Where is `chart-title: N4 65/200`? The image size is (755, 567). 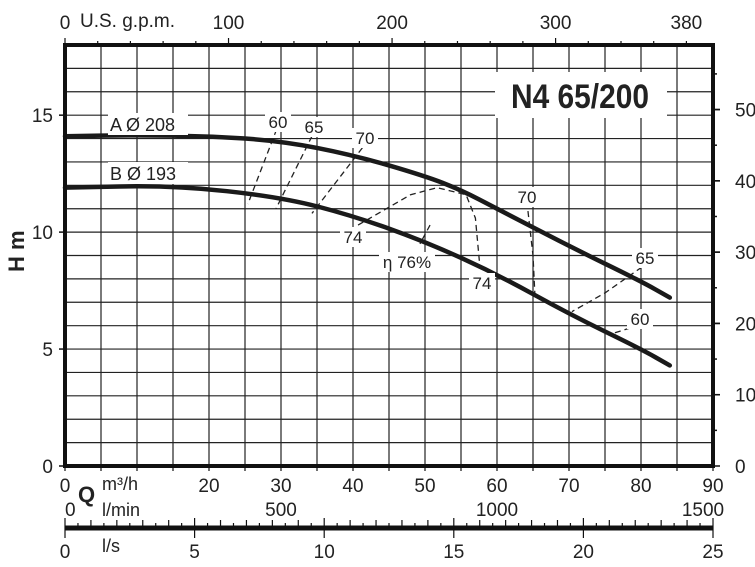
chart-title: N4 65/200 is located at coordinates (580, 96).